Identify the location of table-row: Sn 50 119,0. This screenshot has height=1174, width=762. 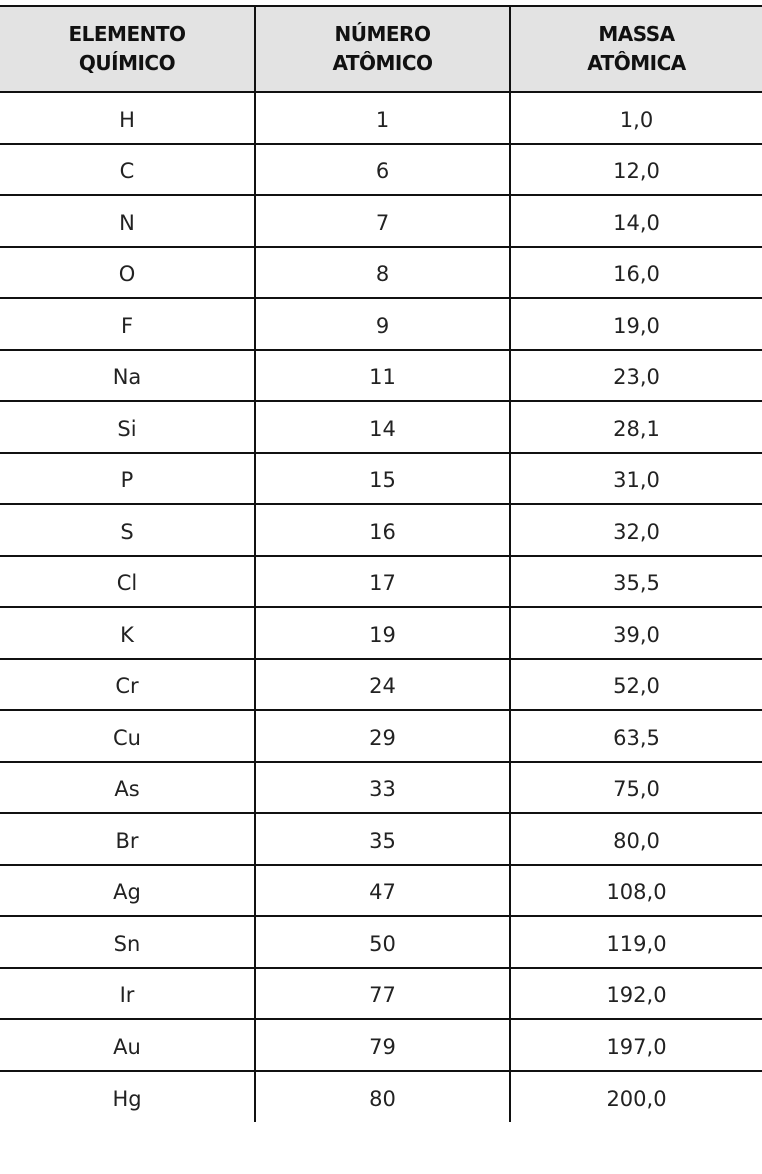
(381, 942).